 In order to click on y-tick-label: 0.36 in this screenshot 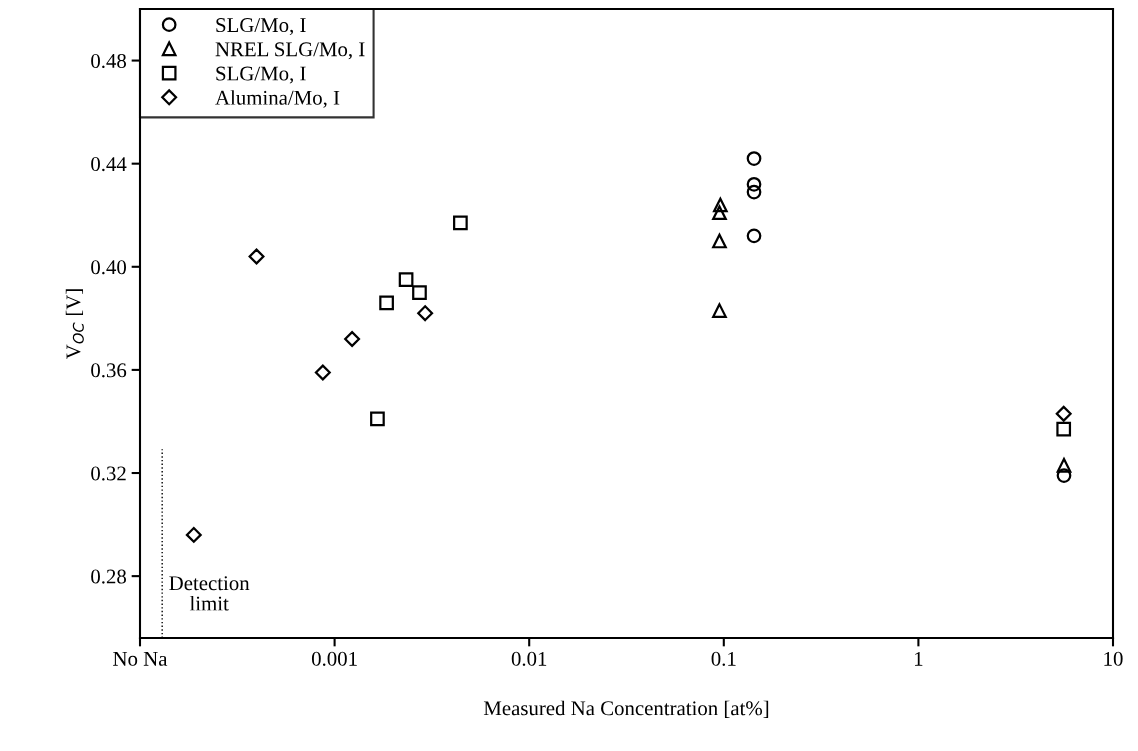, I will do `click(109, 370)`.